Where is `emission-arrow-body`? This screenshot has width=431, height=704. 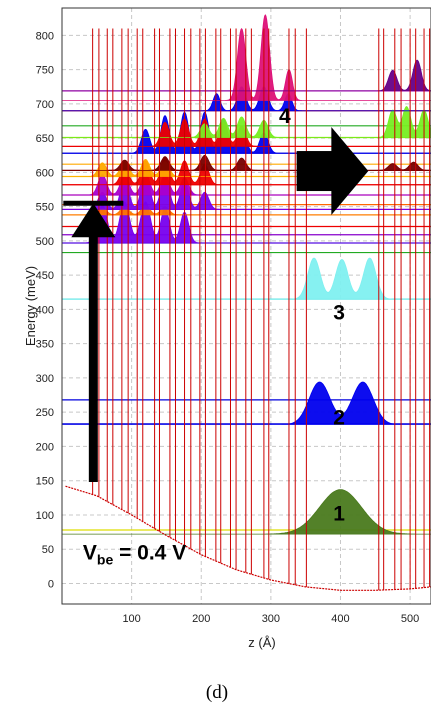
emission-arrow-body is located at coordinates (315, 171).